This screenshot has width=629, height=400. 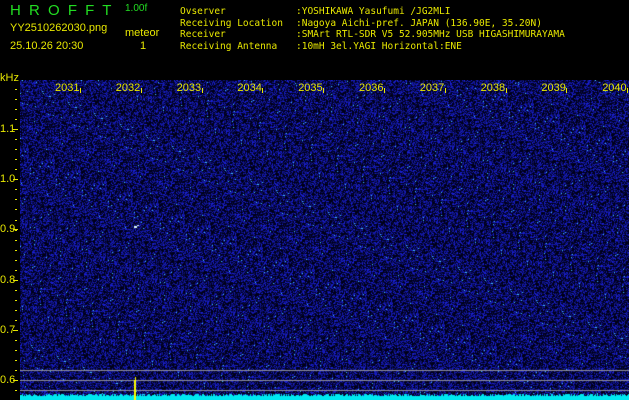 What do you see at coordinates (8, 380) in the screenshot?
I see `freq-tick-label: 0.6` at bounding box center [8, 380].